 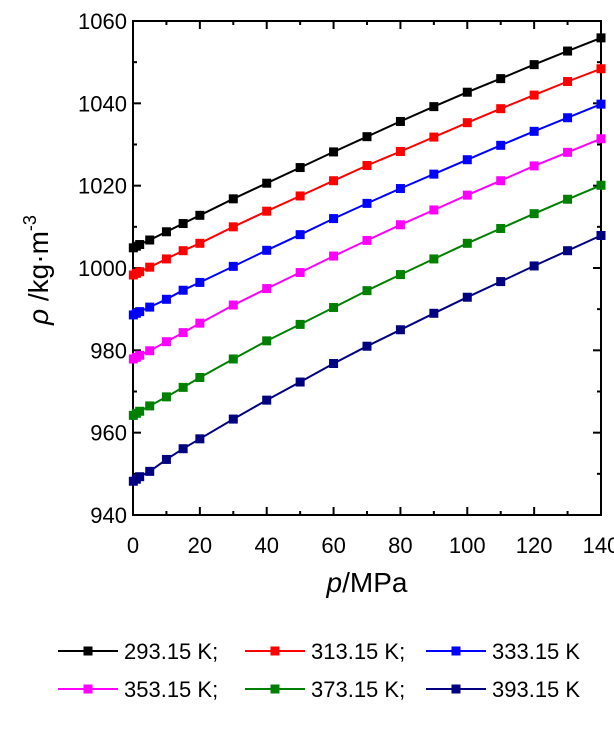 What do you see at coordinates (536, 689) in the screenshot?
I see `legend-label: 393.15 K` at bounding box center [536, 689].